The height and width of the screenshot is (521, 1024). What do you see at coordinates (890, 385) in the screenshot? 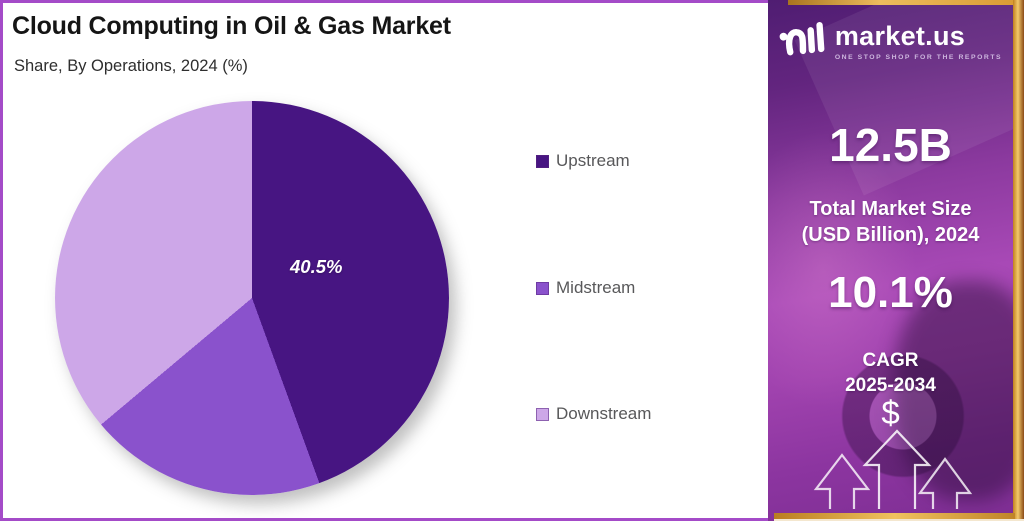
I see `stat-cagr-label-line2: 2025-2034` at bounding box center [890, 385].